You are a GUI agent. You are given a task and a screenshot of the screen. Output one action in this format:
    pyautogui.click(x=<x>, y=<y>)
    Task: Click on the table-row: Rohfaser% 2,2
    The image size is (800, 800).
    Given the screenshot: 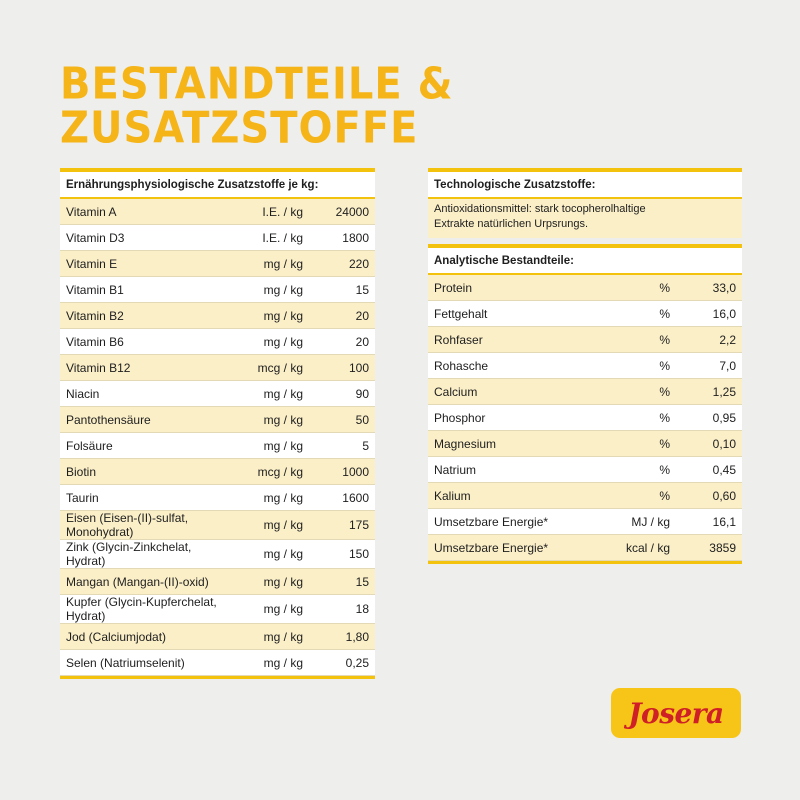 What is the action you would take?
    pyautogui.click(x=585, y=339)
    